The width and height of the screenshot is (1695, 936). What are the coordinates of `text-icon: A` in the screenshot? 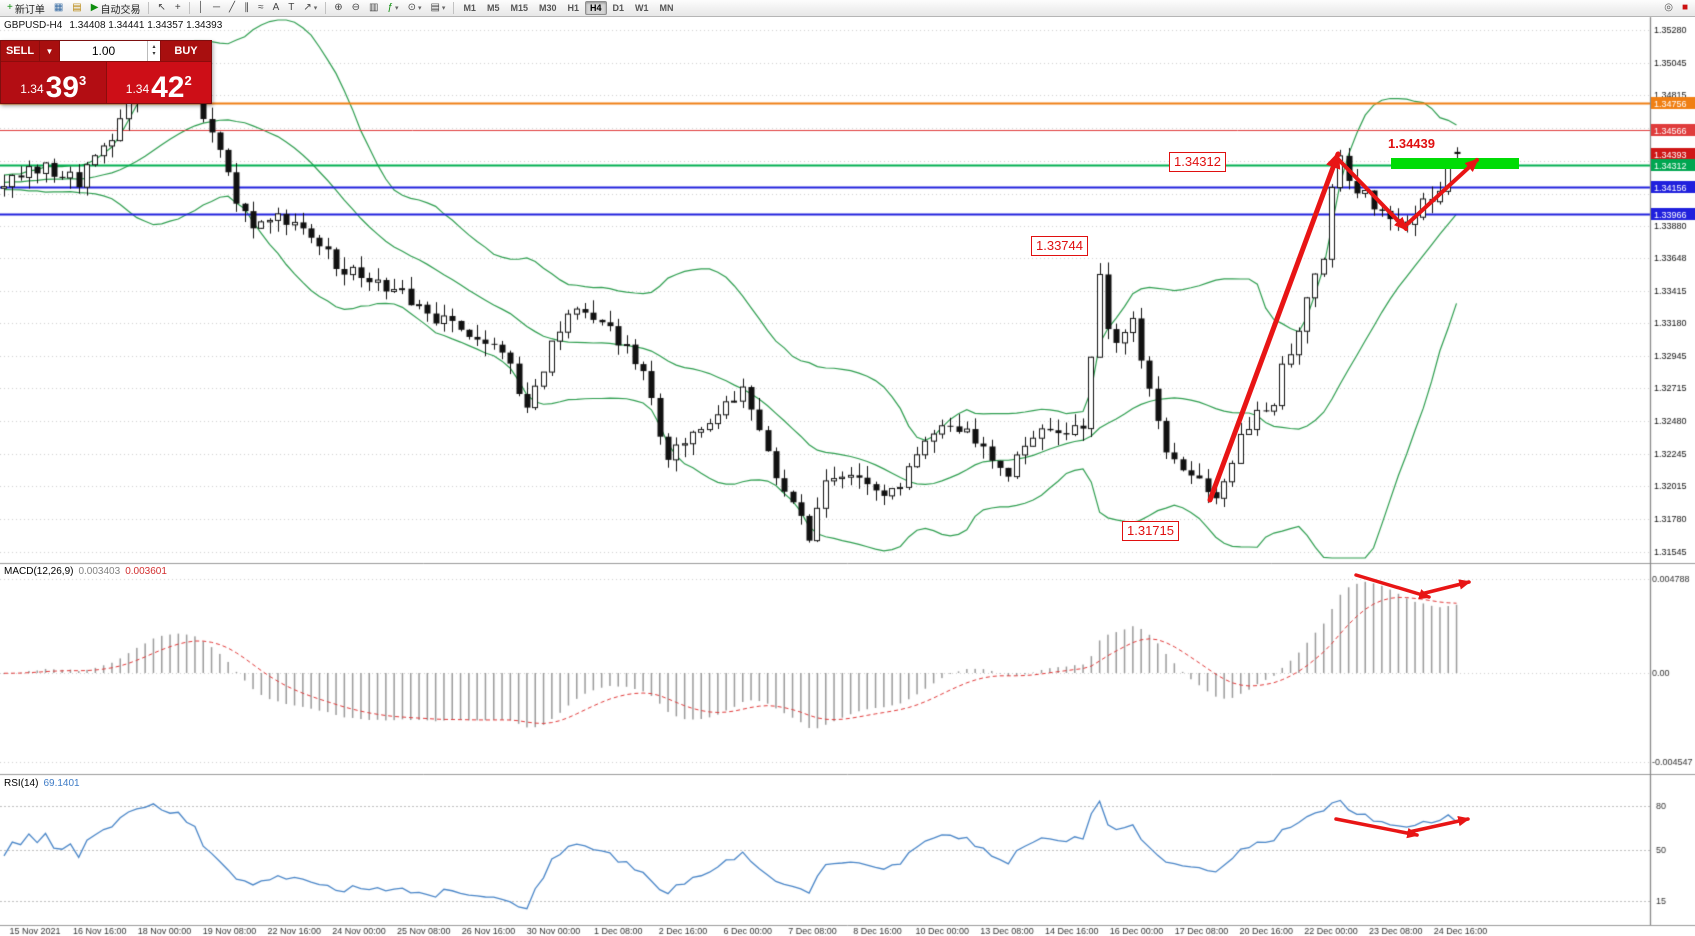 It's located at (276, 7).